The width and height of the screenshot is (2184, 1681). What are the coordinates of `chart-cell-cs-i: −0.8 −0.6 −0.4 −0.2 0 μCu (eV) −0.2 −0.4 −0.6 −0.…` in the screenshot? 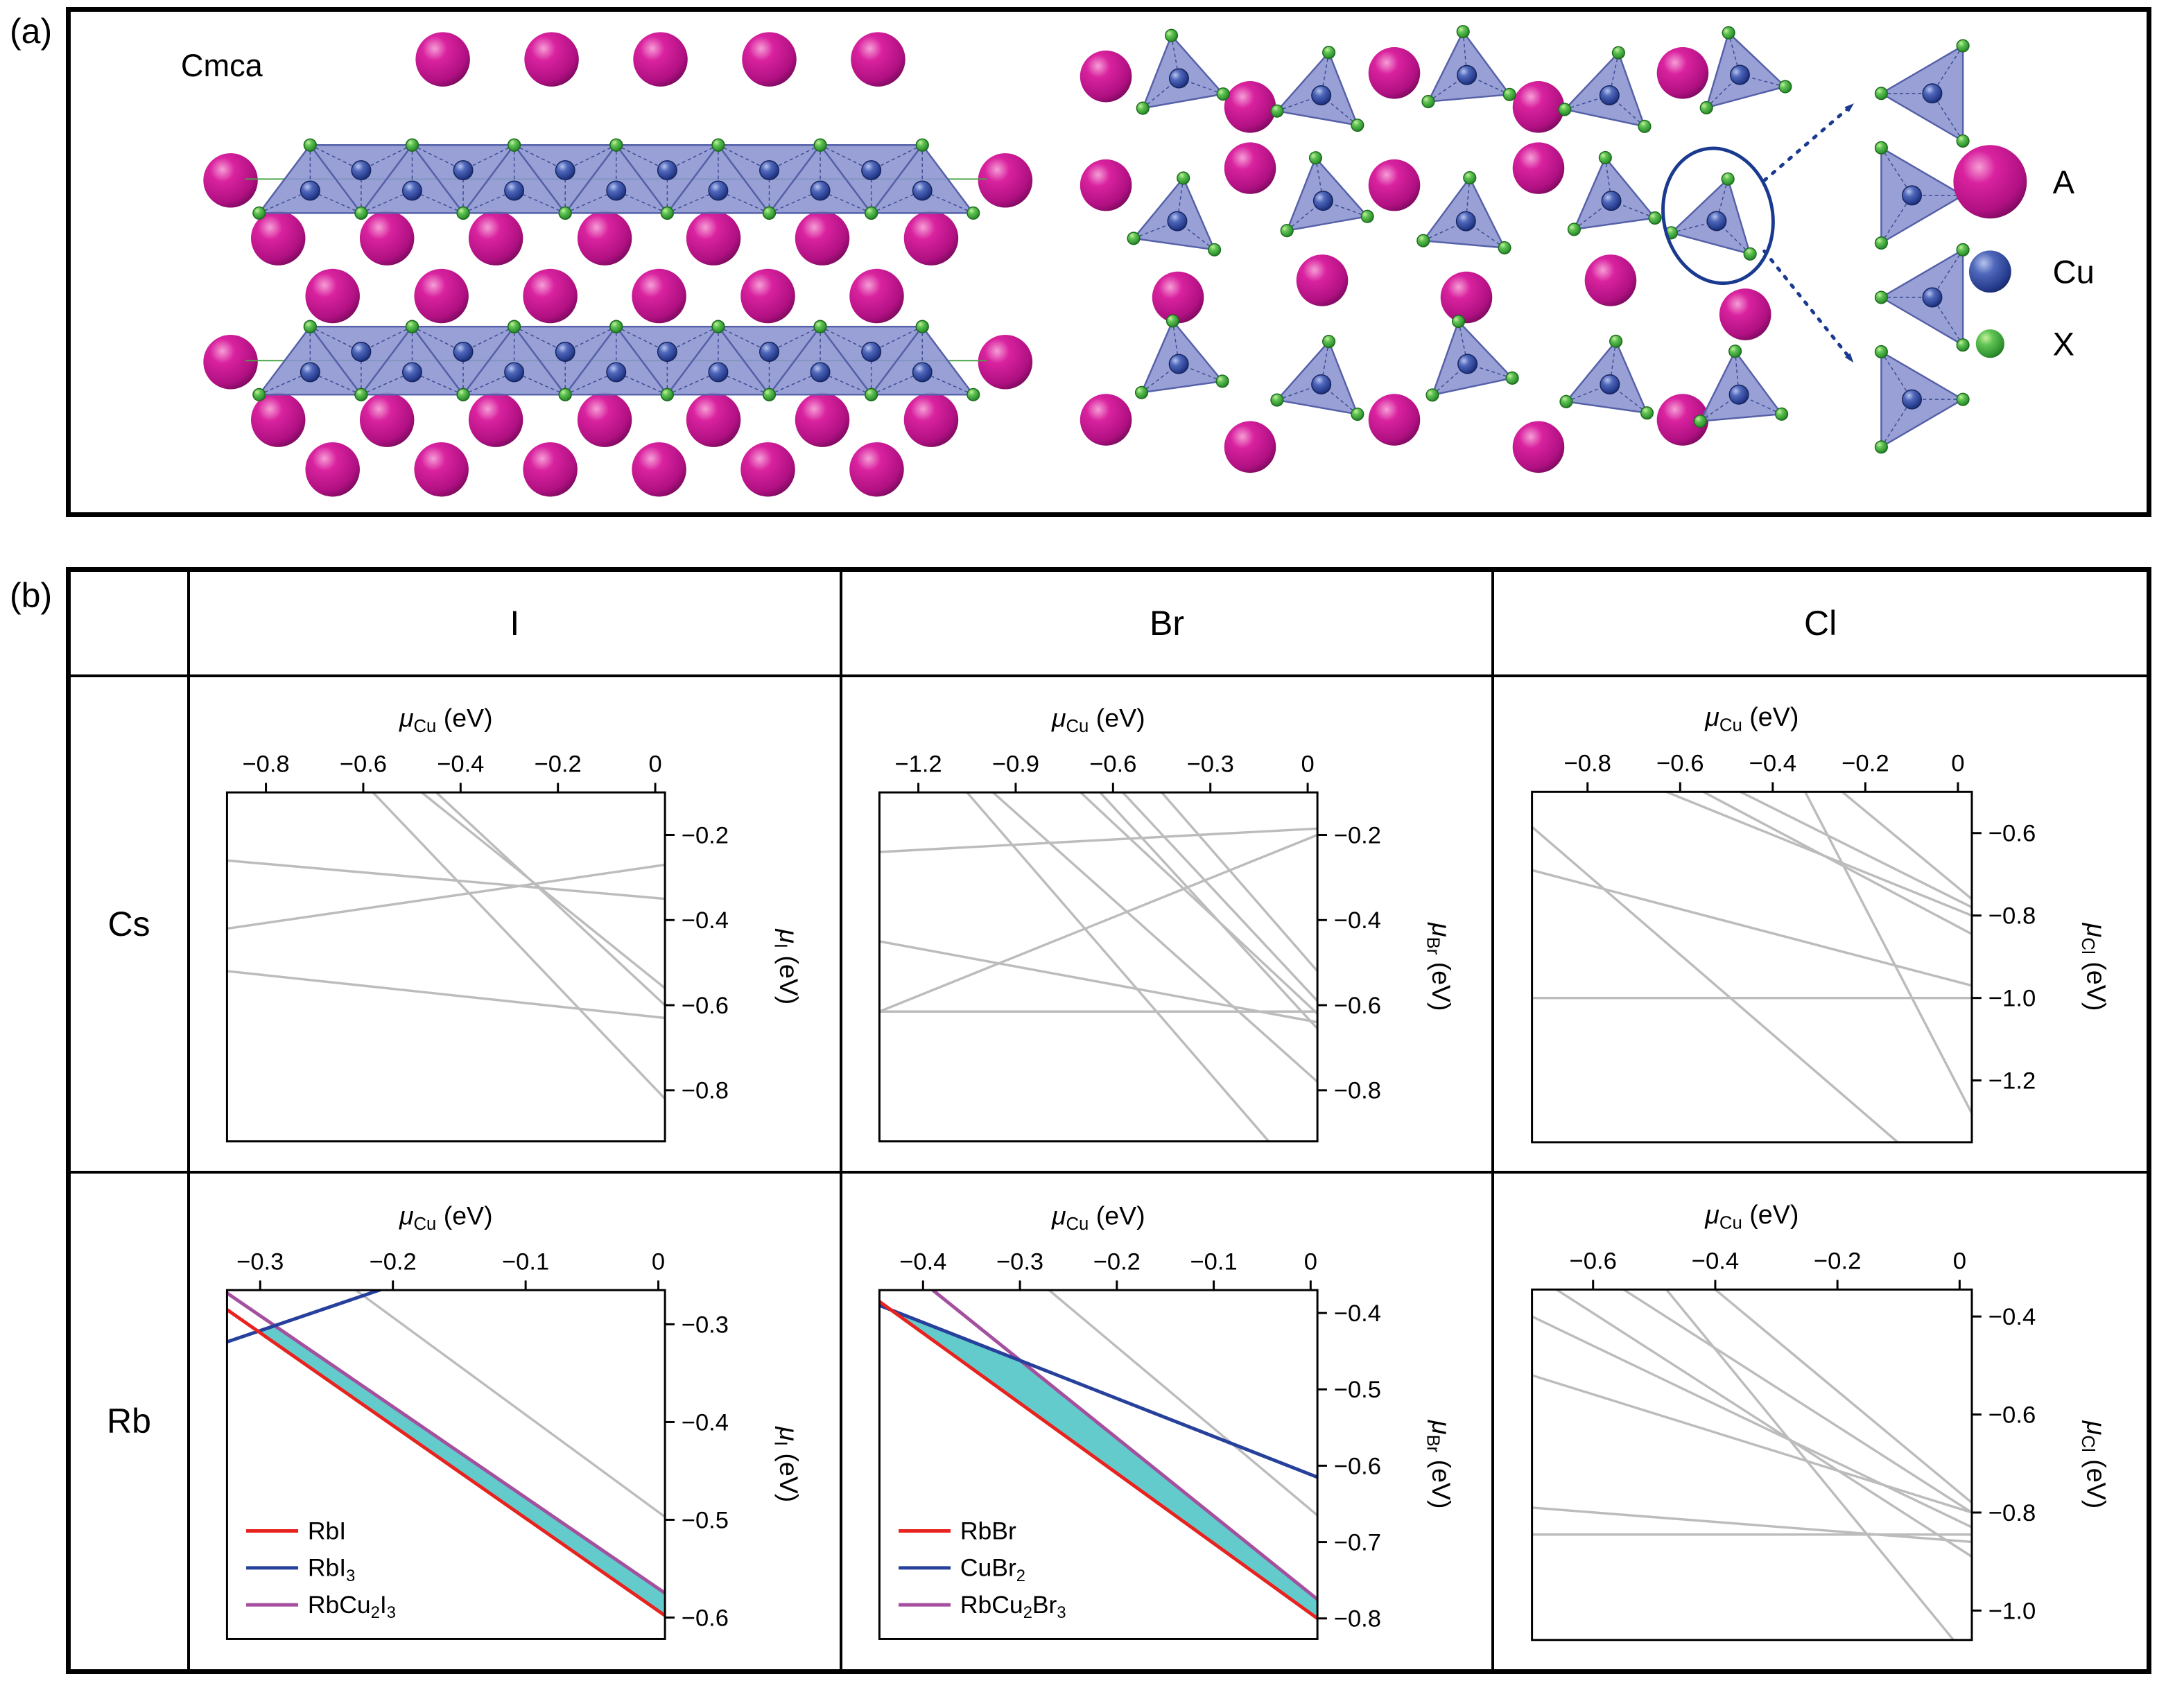 It's located at (516, 925).